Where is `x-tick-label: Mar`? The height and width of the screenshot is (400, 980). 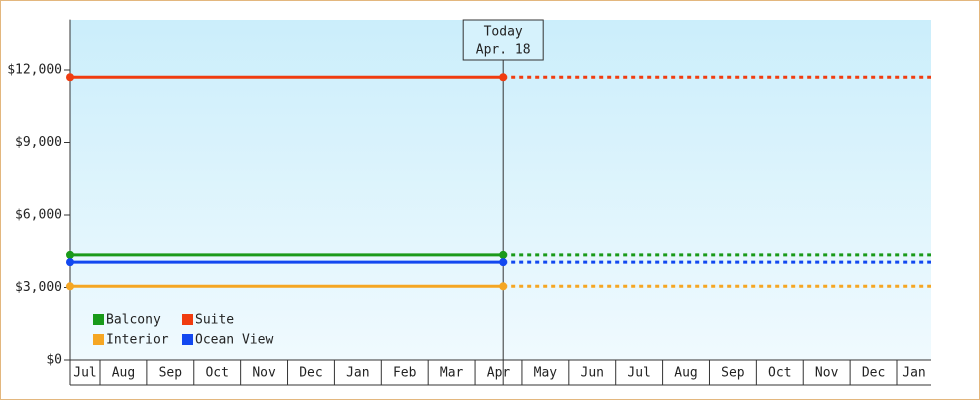
x-tick-label: Mar is located at coordinates (452, 373).